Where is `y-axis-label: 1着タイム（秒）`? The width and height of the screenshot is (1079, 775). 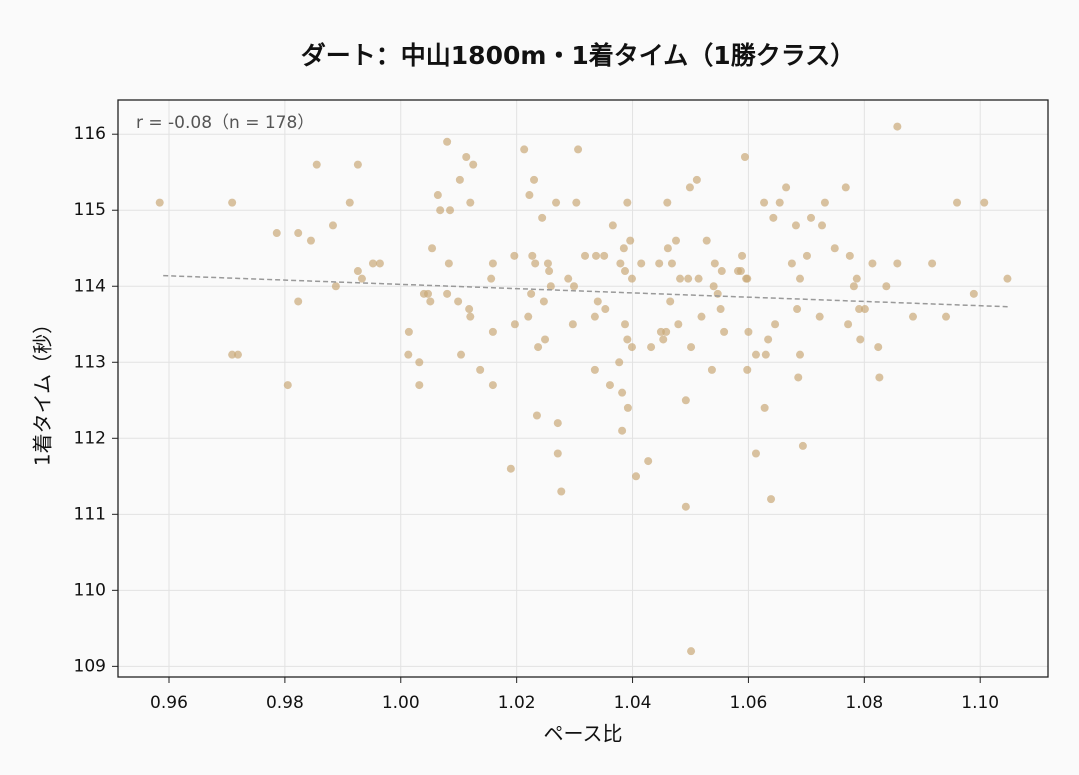
y-axis-label: 1着タイム（秒） is located at coordinates (43, 390).